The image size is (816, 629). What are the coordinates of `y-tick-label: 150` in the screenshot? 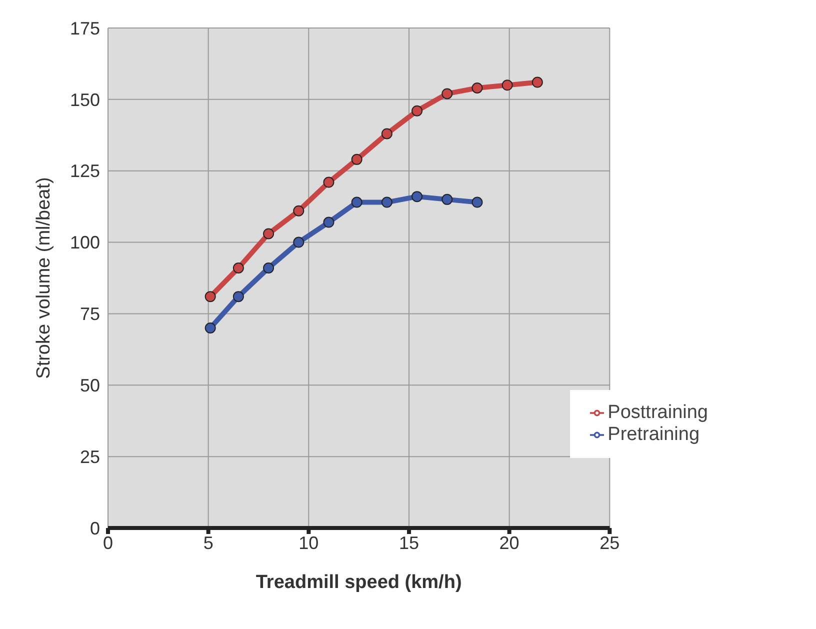 It's located at (85, 100).